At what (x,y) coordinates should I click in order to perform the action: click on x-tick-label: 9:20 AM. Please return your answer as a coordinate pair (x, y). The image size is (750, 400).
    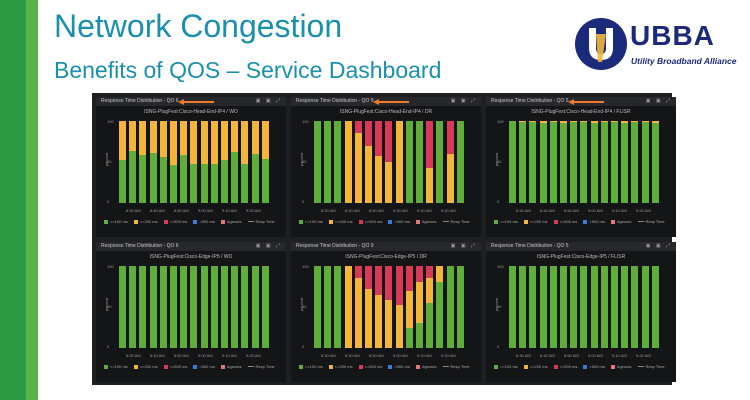
    Looking at the image, I should click on (253, 355).